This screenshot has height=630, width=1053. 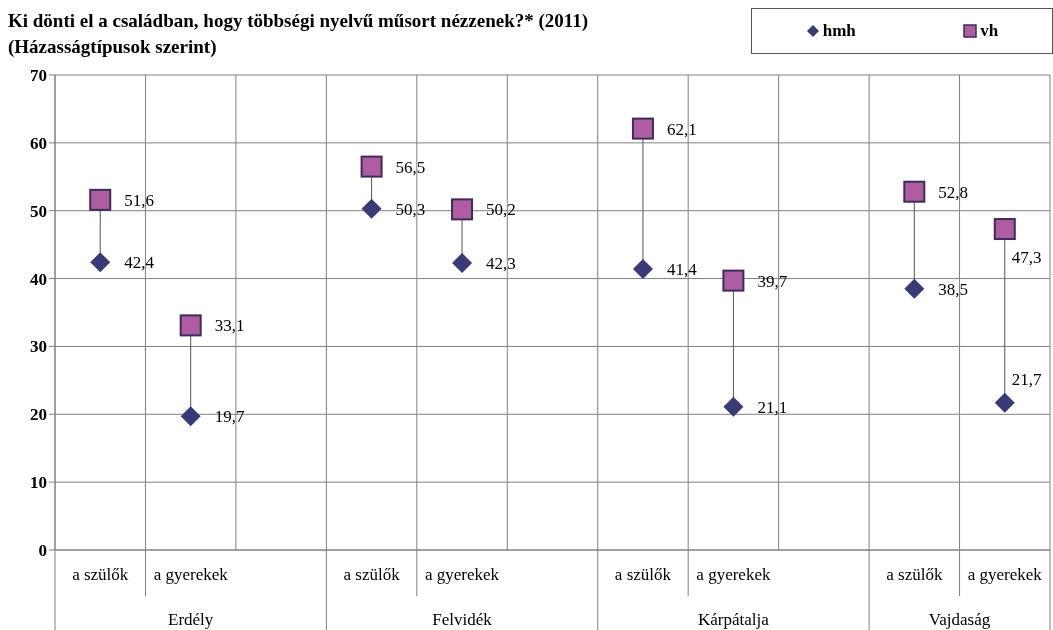 What do you see at coordinates (501, 263) in the screenshot?
I see `data-label: 42,3` at bounding box center [501, 263].